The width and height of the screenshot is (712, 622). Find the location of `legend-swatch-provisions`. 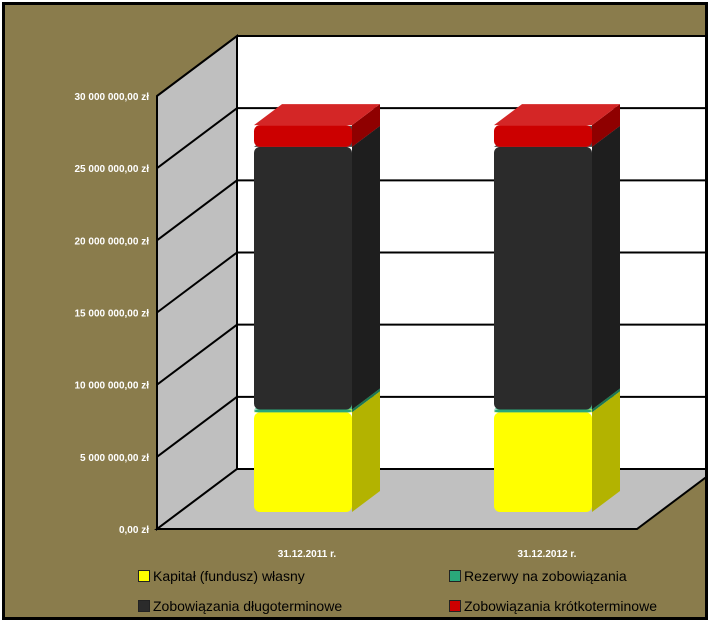

legend-swatch-provisions is located at coordinates (455, 576).